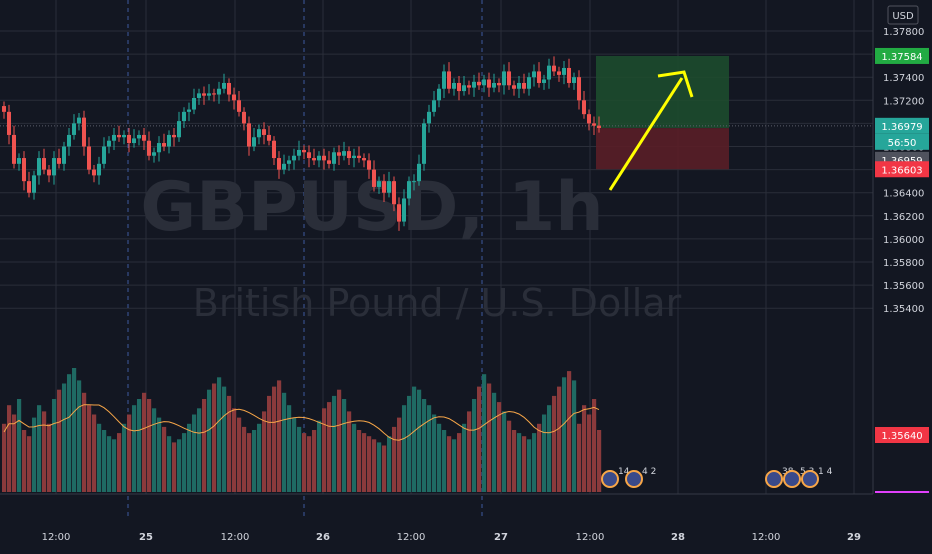  Describe the element at coordinates (662, 92) in the screenshot. I see `profit-zone` at that location.